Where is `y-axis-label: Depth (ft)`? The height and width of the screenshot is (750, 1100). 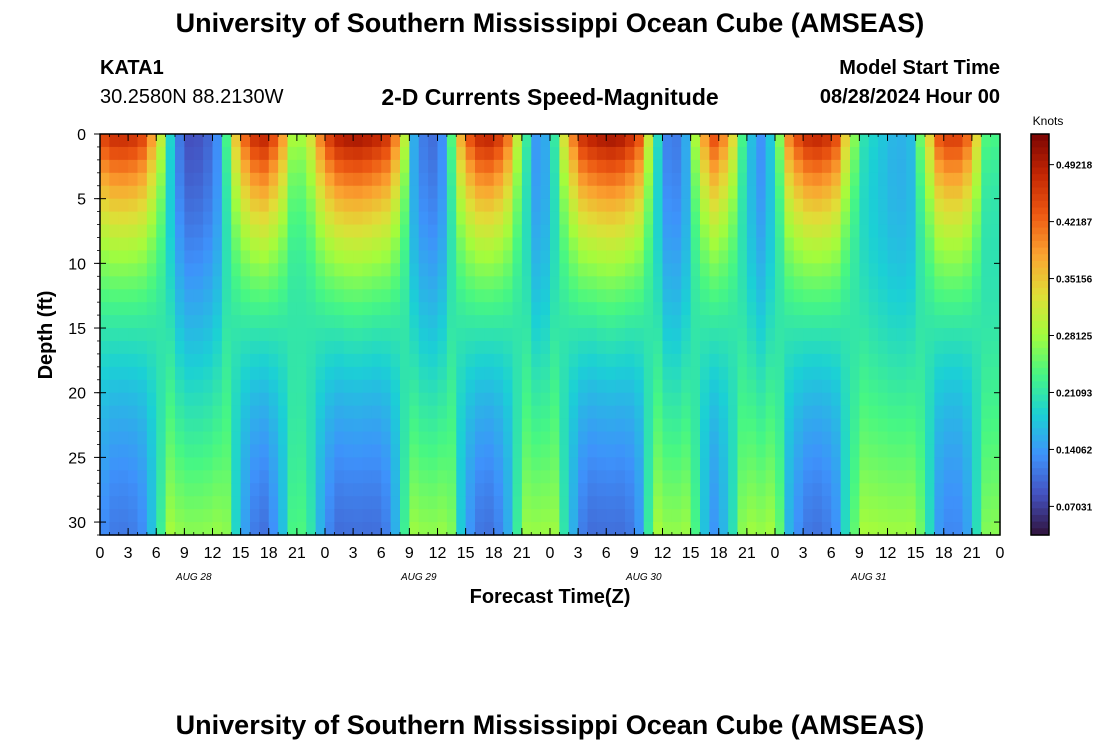 y-axis-label: Depth (ft) is located at coordinates (46, 335).